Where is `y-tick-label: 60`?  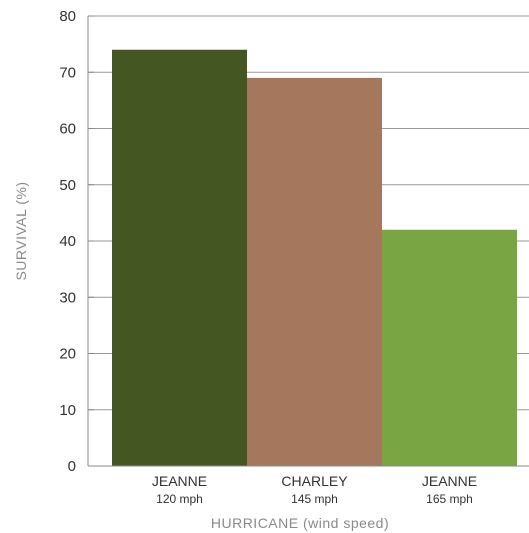
y-tick-label: 60 is located at coordinates (67, 129).